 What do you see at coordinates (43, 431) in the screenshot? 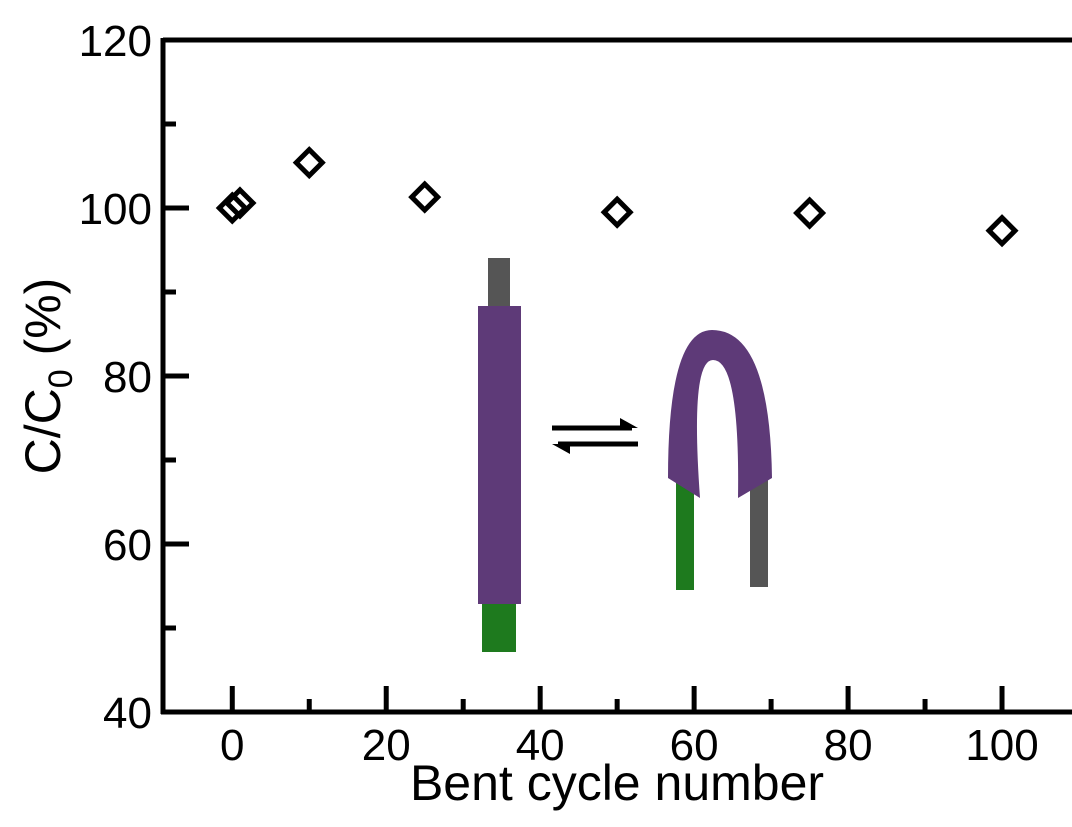
I see `y-label-main: C/C` at bounding box center [43, 431].